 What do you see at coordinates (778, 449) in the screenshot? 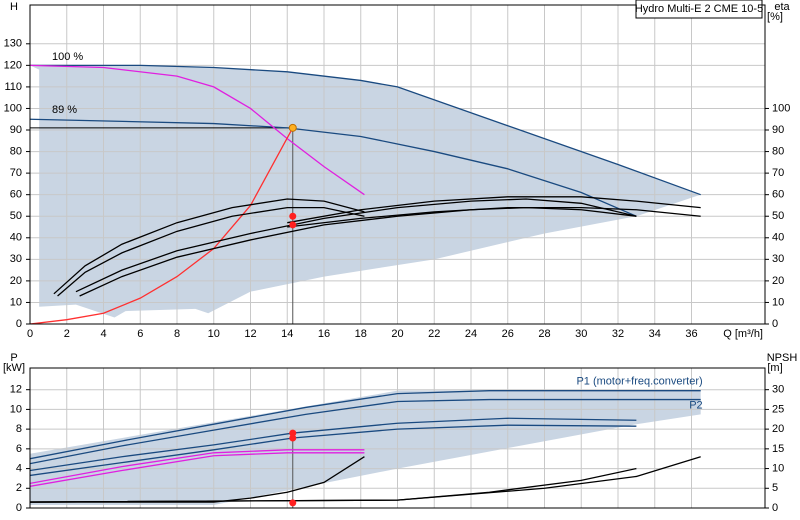
I see `y2-tick-label: 15` at bounding box center [778, 449].